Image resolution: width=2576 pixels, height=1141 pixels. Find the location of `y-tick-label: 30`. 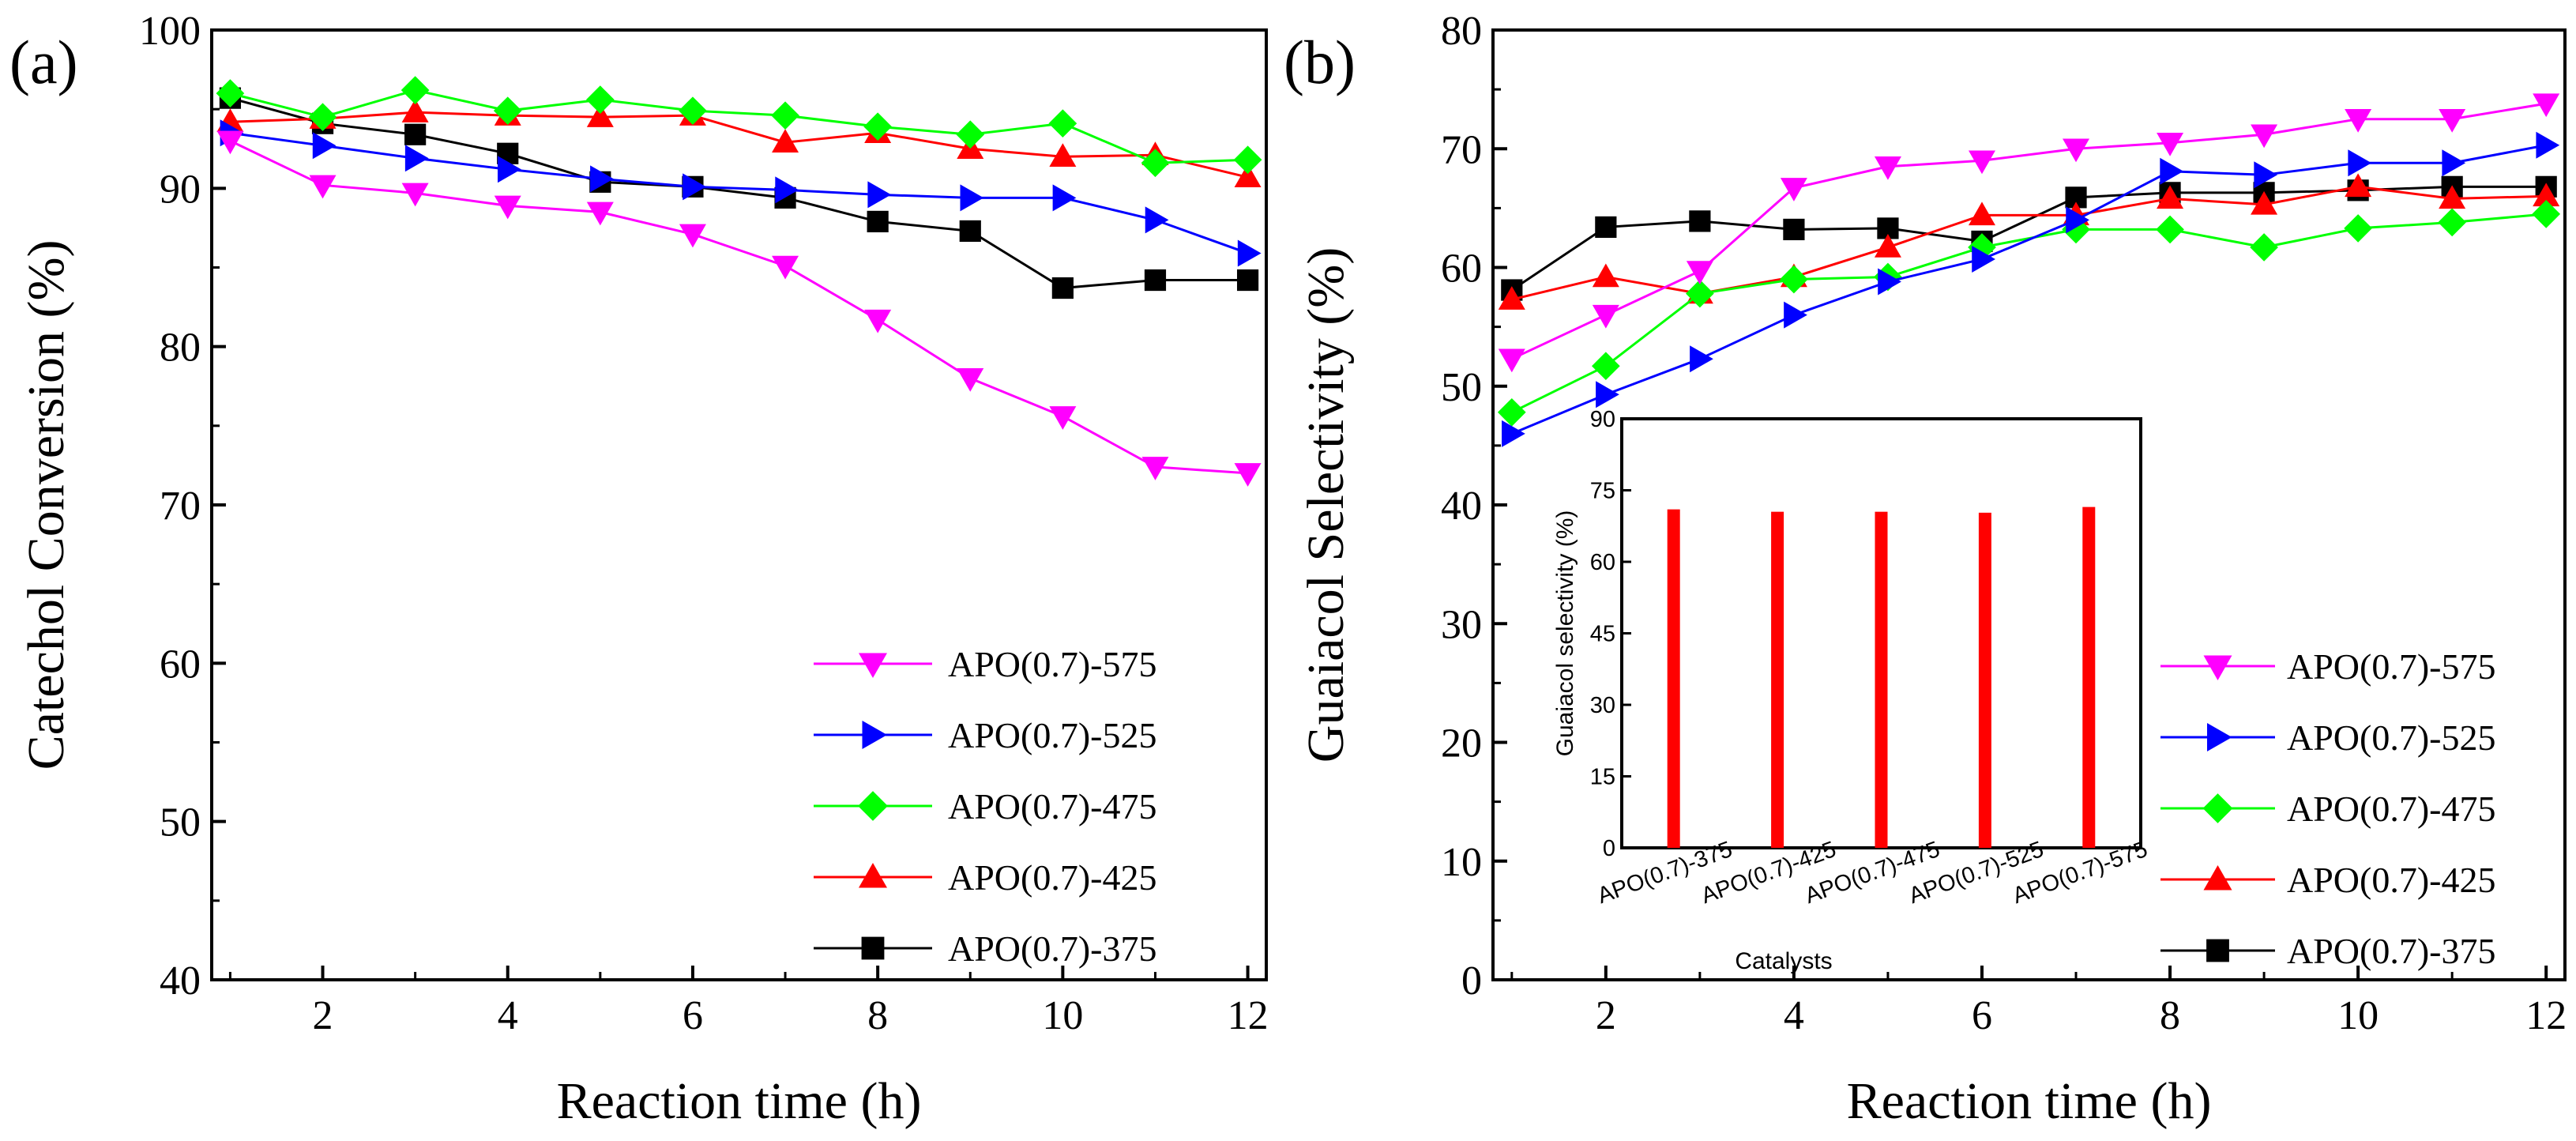

y-tick-label: 30 is located at coordinates (1461, 624).